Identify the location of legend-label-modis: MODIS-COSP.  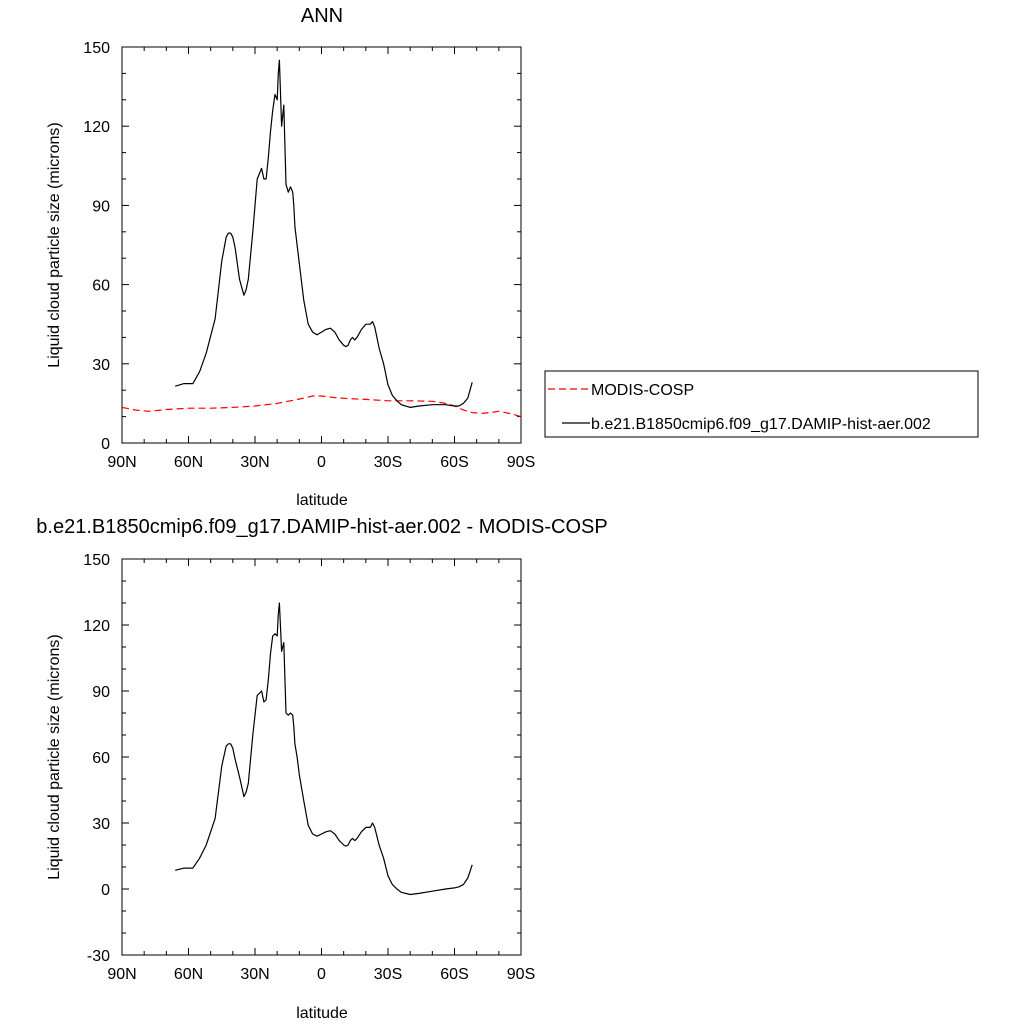
(642, 390).